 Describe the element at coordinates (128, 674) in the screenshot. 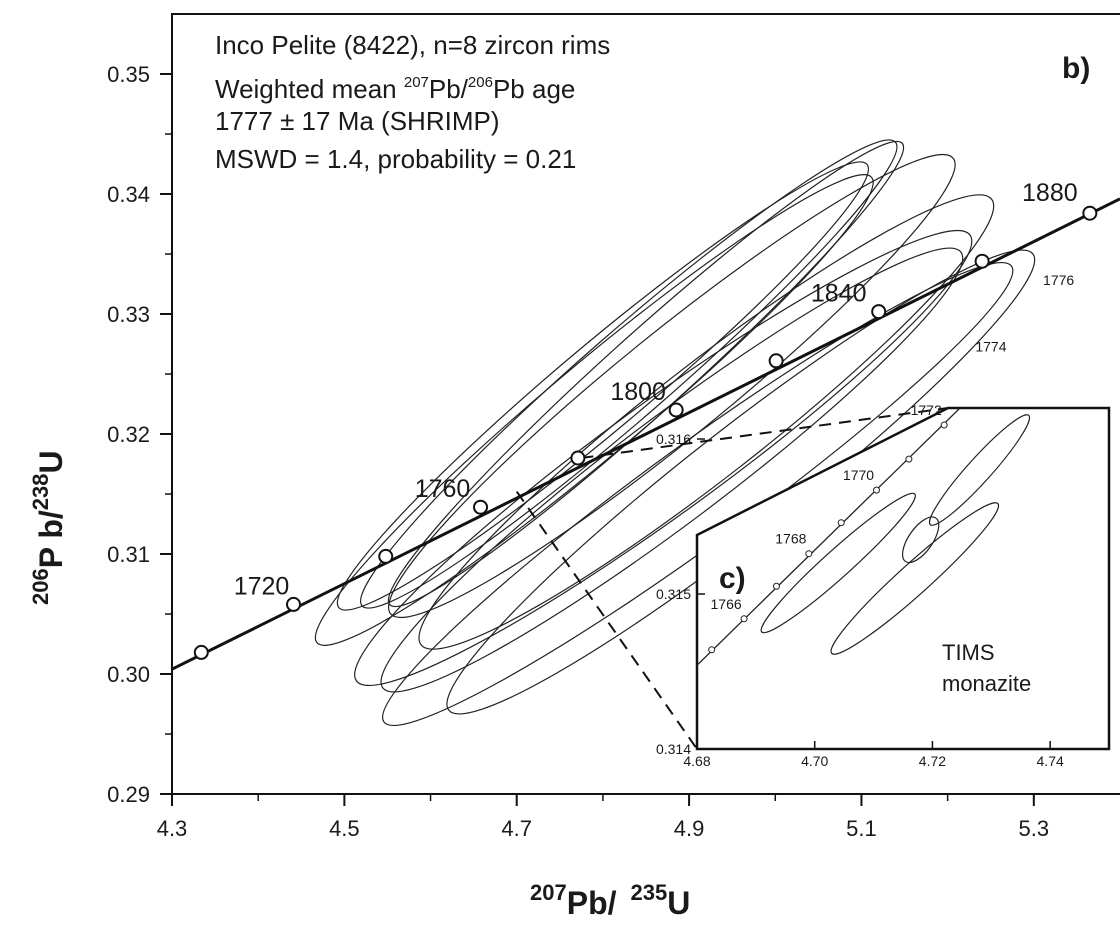

I see `y-tick-label: 0.30` at that location.